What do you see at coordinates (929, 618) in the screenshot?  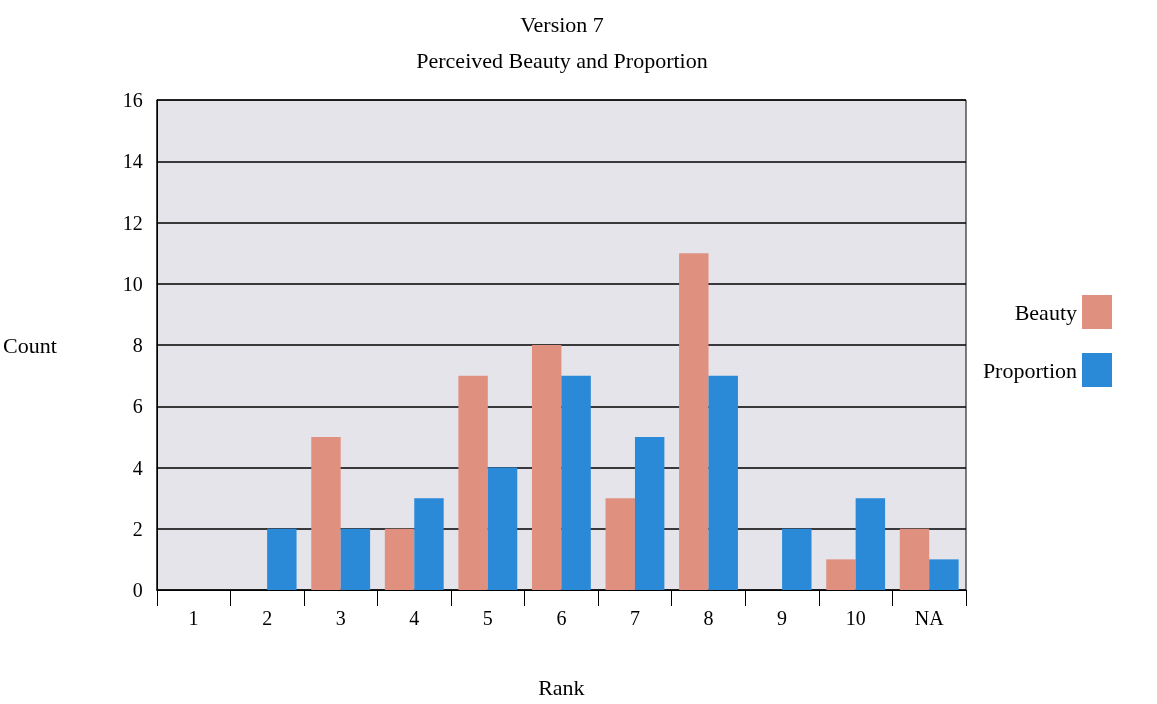 I see `x-tick-label: NA` at bounding box center [929, 618].